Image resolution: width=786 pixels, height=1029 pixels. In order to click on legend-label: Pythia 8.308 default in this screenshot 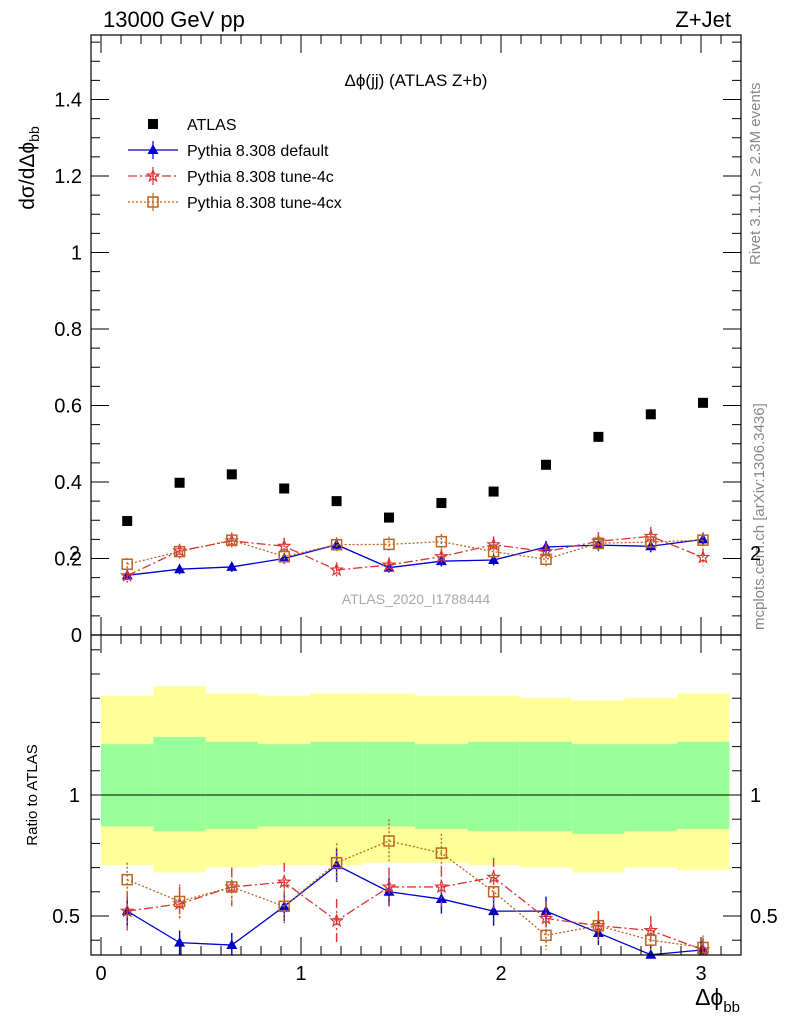, I will do `click(258, 151)`.